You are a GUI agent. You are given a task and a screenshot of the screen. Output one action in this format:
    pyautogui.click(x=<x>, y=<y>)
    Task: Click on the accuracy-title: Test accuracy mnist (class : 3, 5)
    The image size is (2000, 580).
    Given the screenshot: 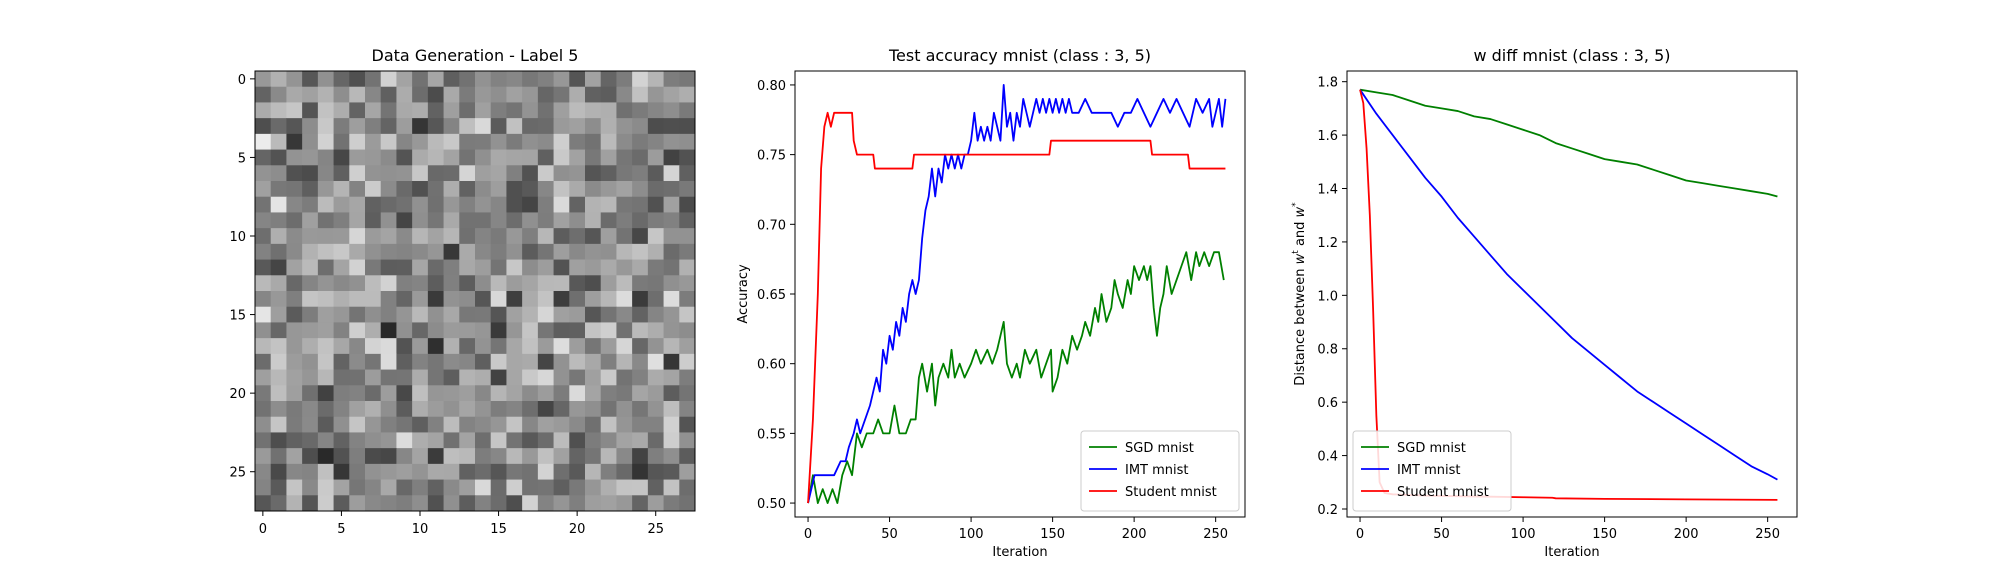 What is the action you would take?
    pyautogui.click(x=1019, y=55)
    